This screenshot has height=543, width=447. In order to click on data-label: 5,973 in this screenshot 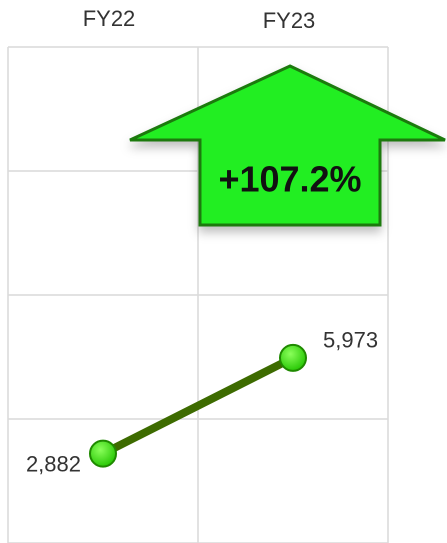, I will do `click(350, 340)`.